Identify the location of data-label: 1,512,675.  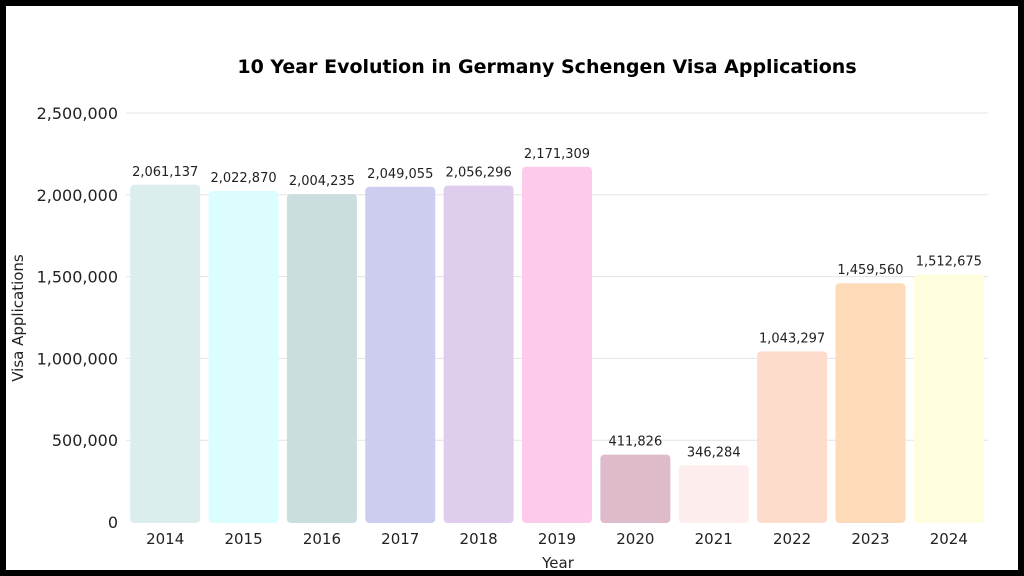
(949, 262).